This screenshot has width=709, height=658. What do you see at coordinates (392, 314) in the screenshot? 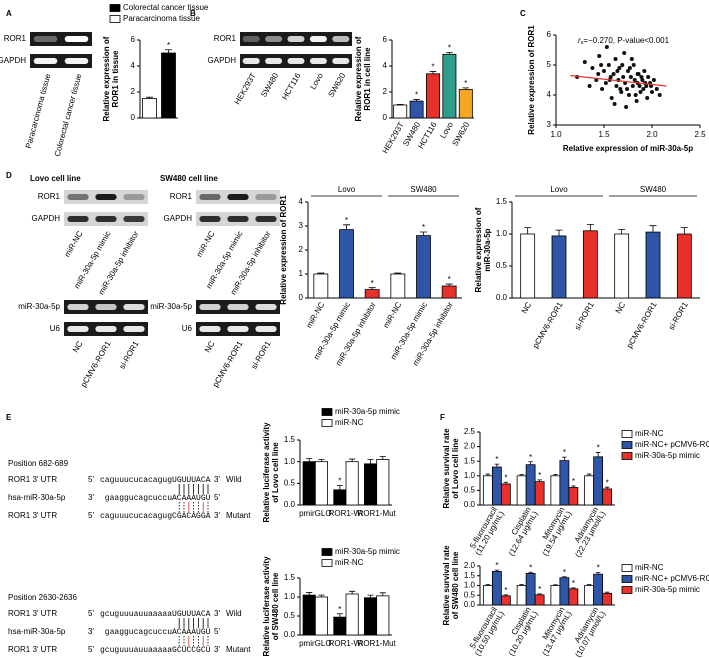
I see `x-tick: miR-NC` at bounding box center [392, 314].